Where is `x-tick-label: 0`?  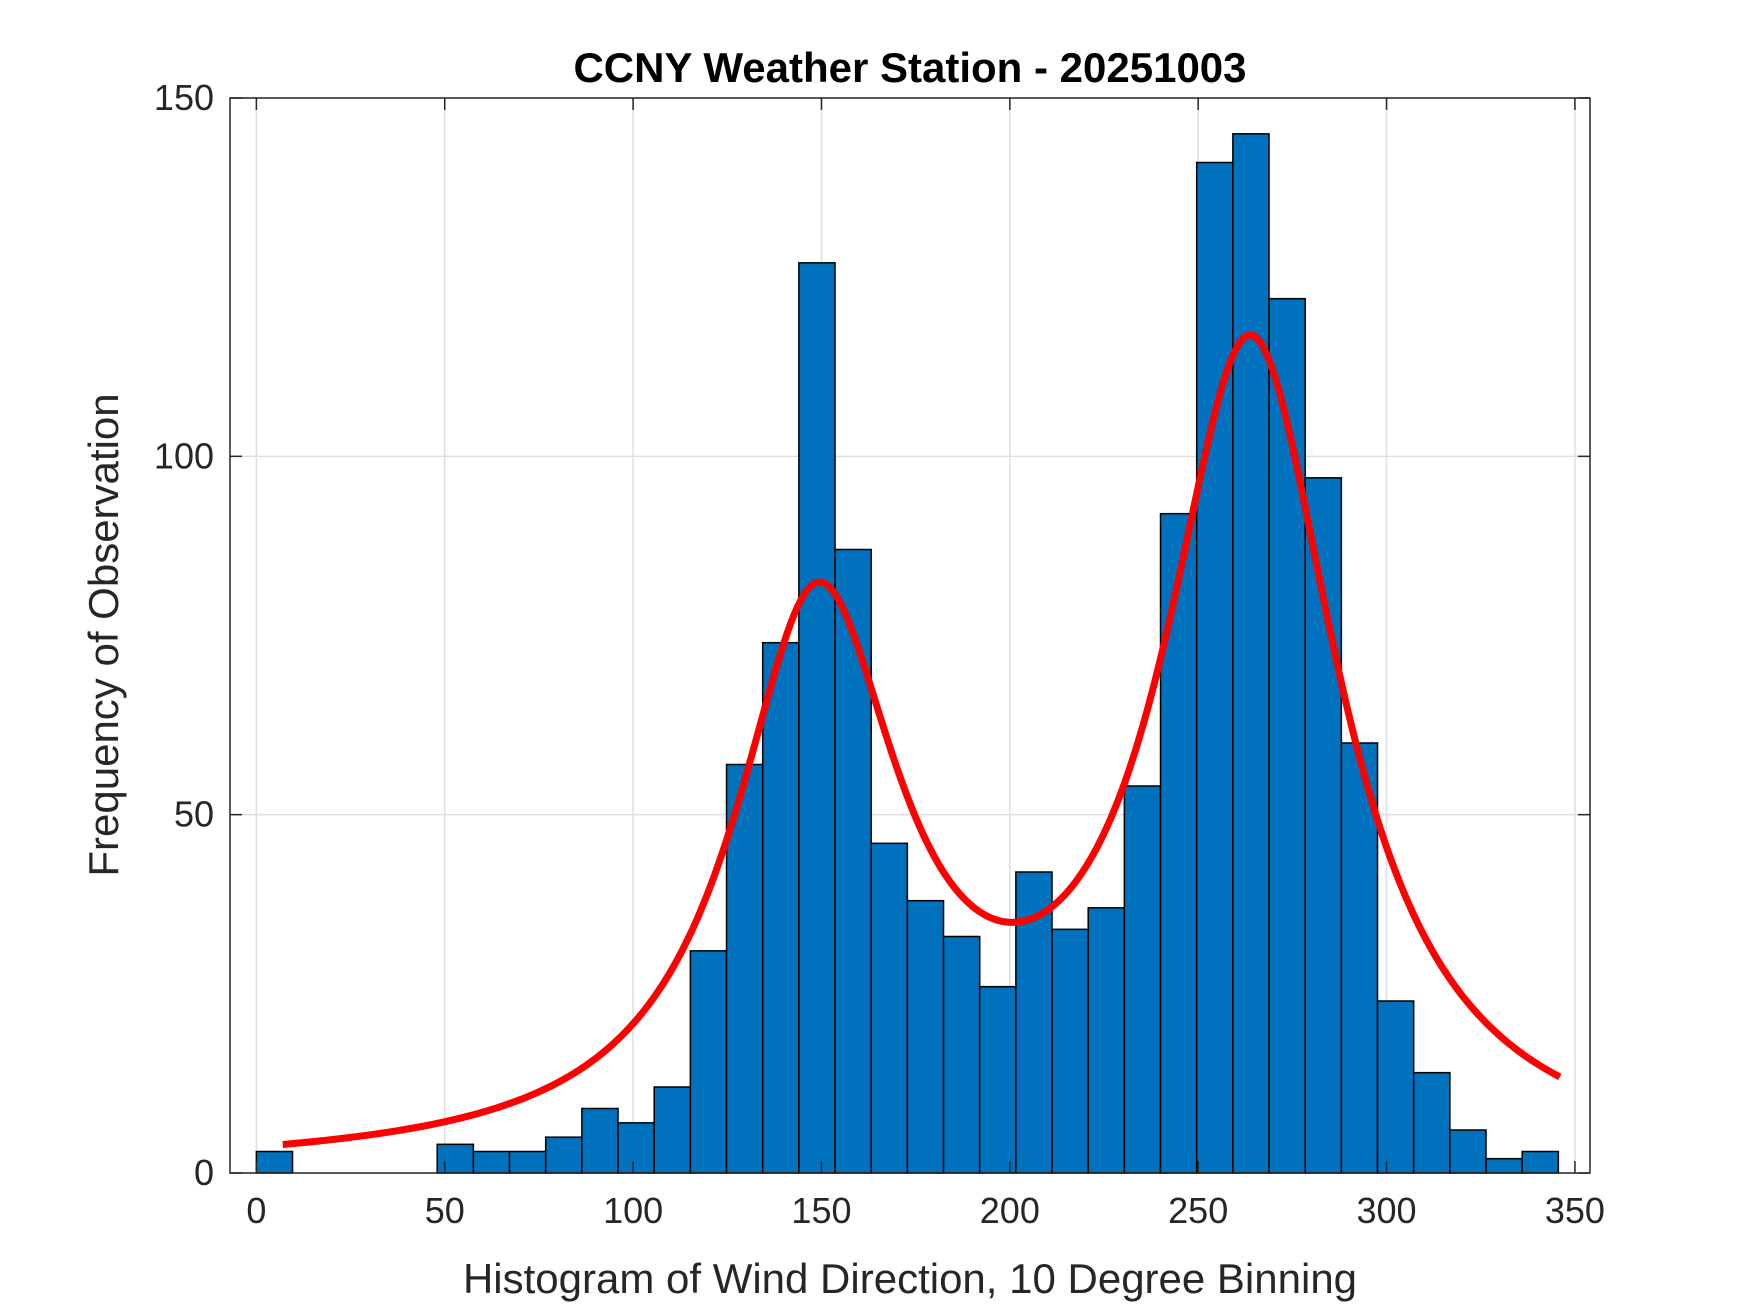 x-tick-label: 0 is located at coordinates (256, 1210).